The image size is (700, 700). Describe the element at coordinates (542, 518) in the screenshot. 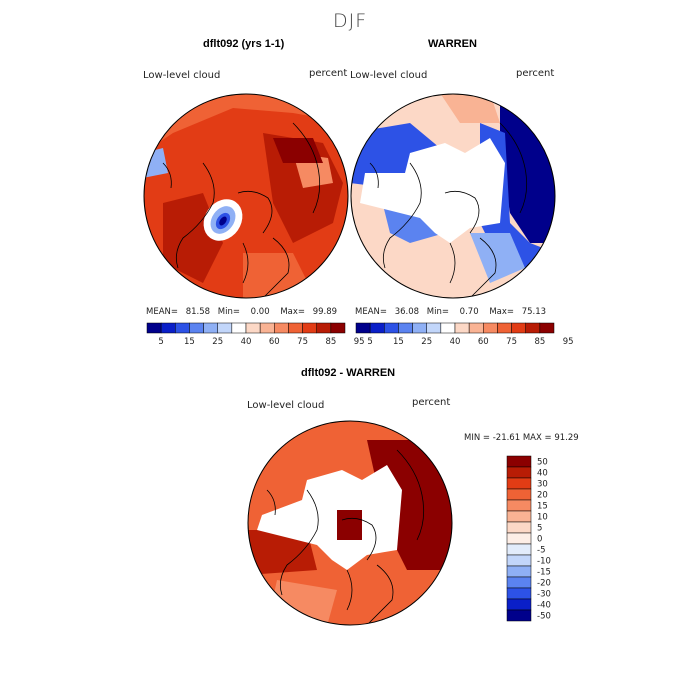

I see `colorbar-tick-label: 10` at that location.